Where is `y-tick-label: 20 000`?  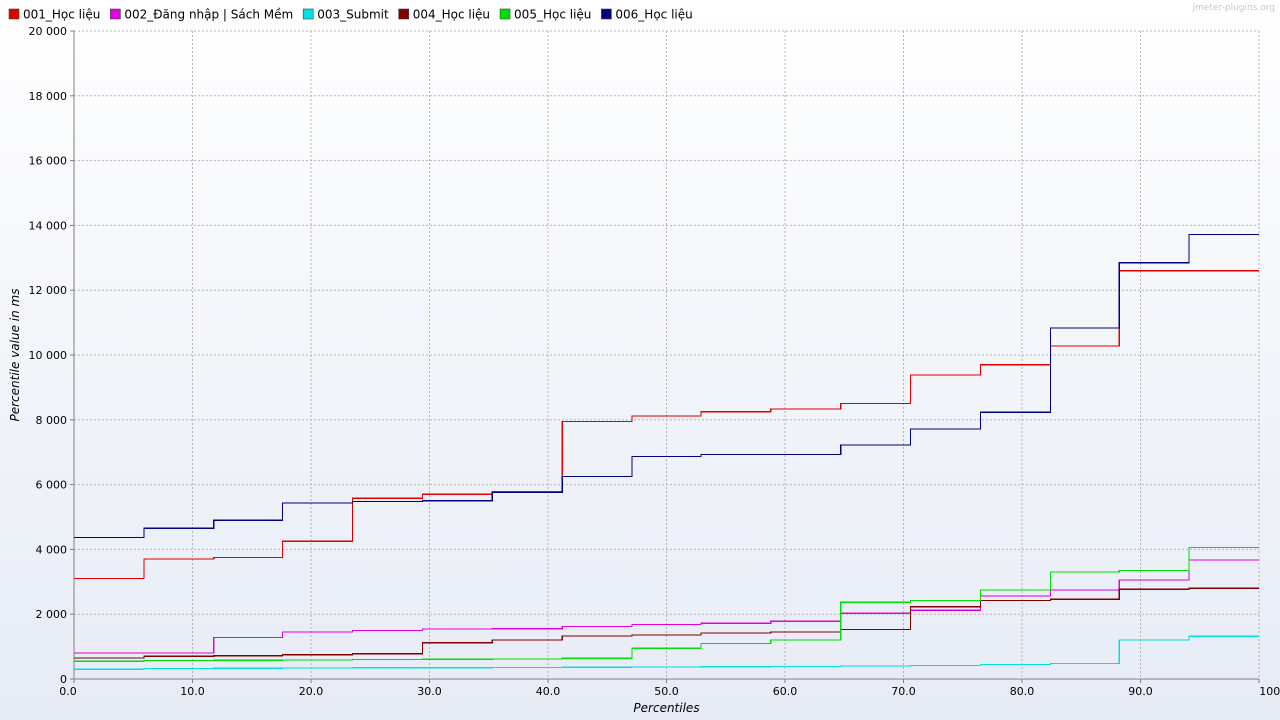 y-tick-label: 20 000 is located at coordinates (48, 31).